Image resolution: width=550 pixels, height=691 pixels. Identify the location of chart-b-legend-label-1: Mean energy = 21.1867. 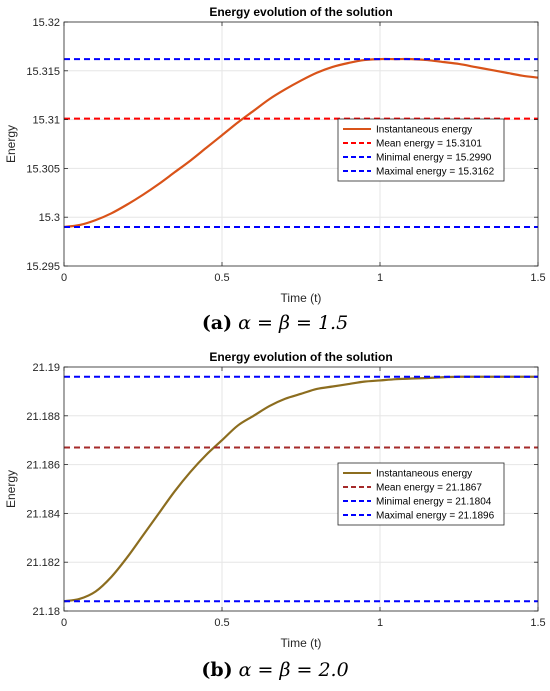
(429, 488).